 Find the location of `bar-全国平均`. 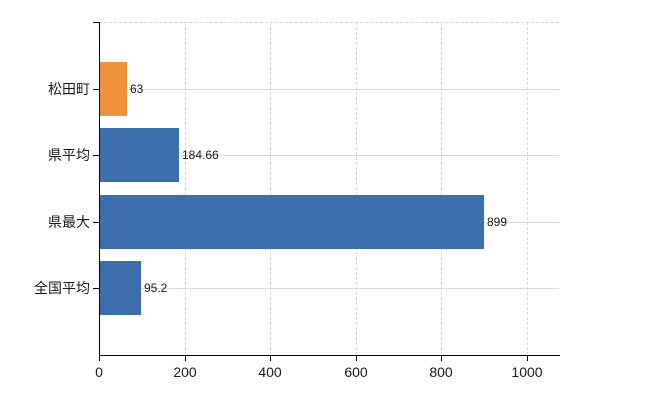

bar-全国平均 is located at coordinates (120, 288).